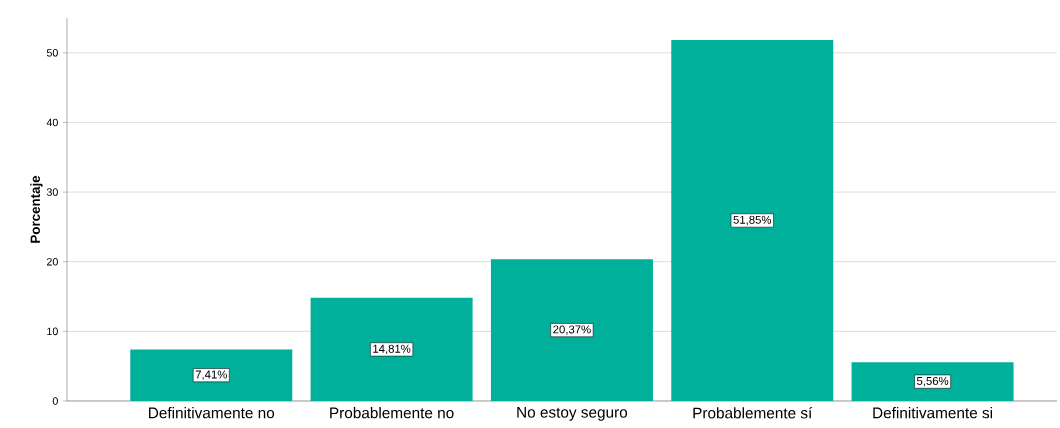  What do you see at coordinates (753, 413) in the screenshot?
I see `x-tick-label: Probablemente sí` at bounding box center [753, 413].